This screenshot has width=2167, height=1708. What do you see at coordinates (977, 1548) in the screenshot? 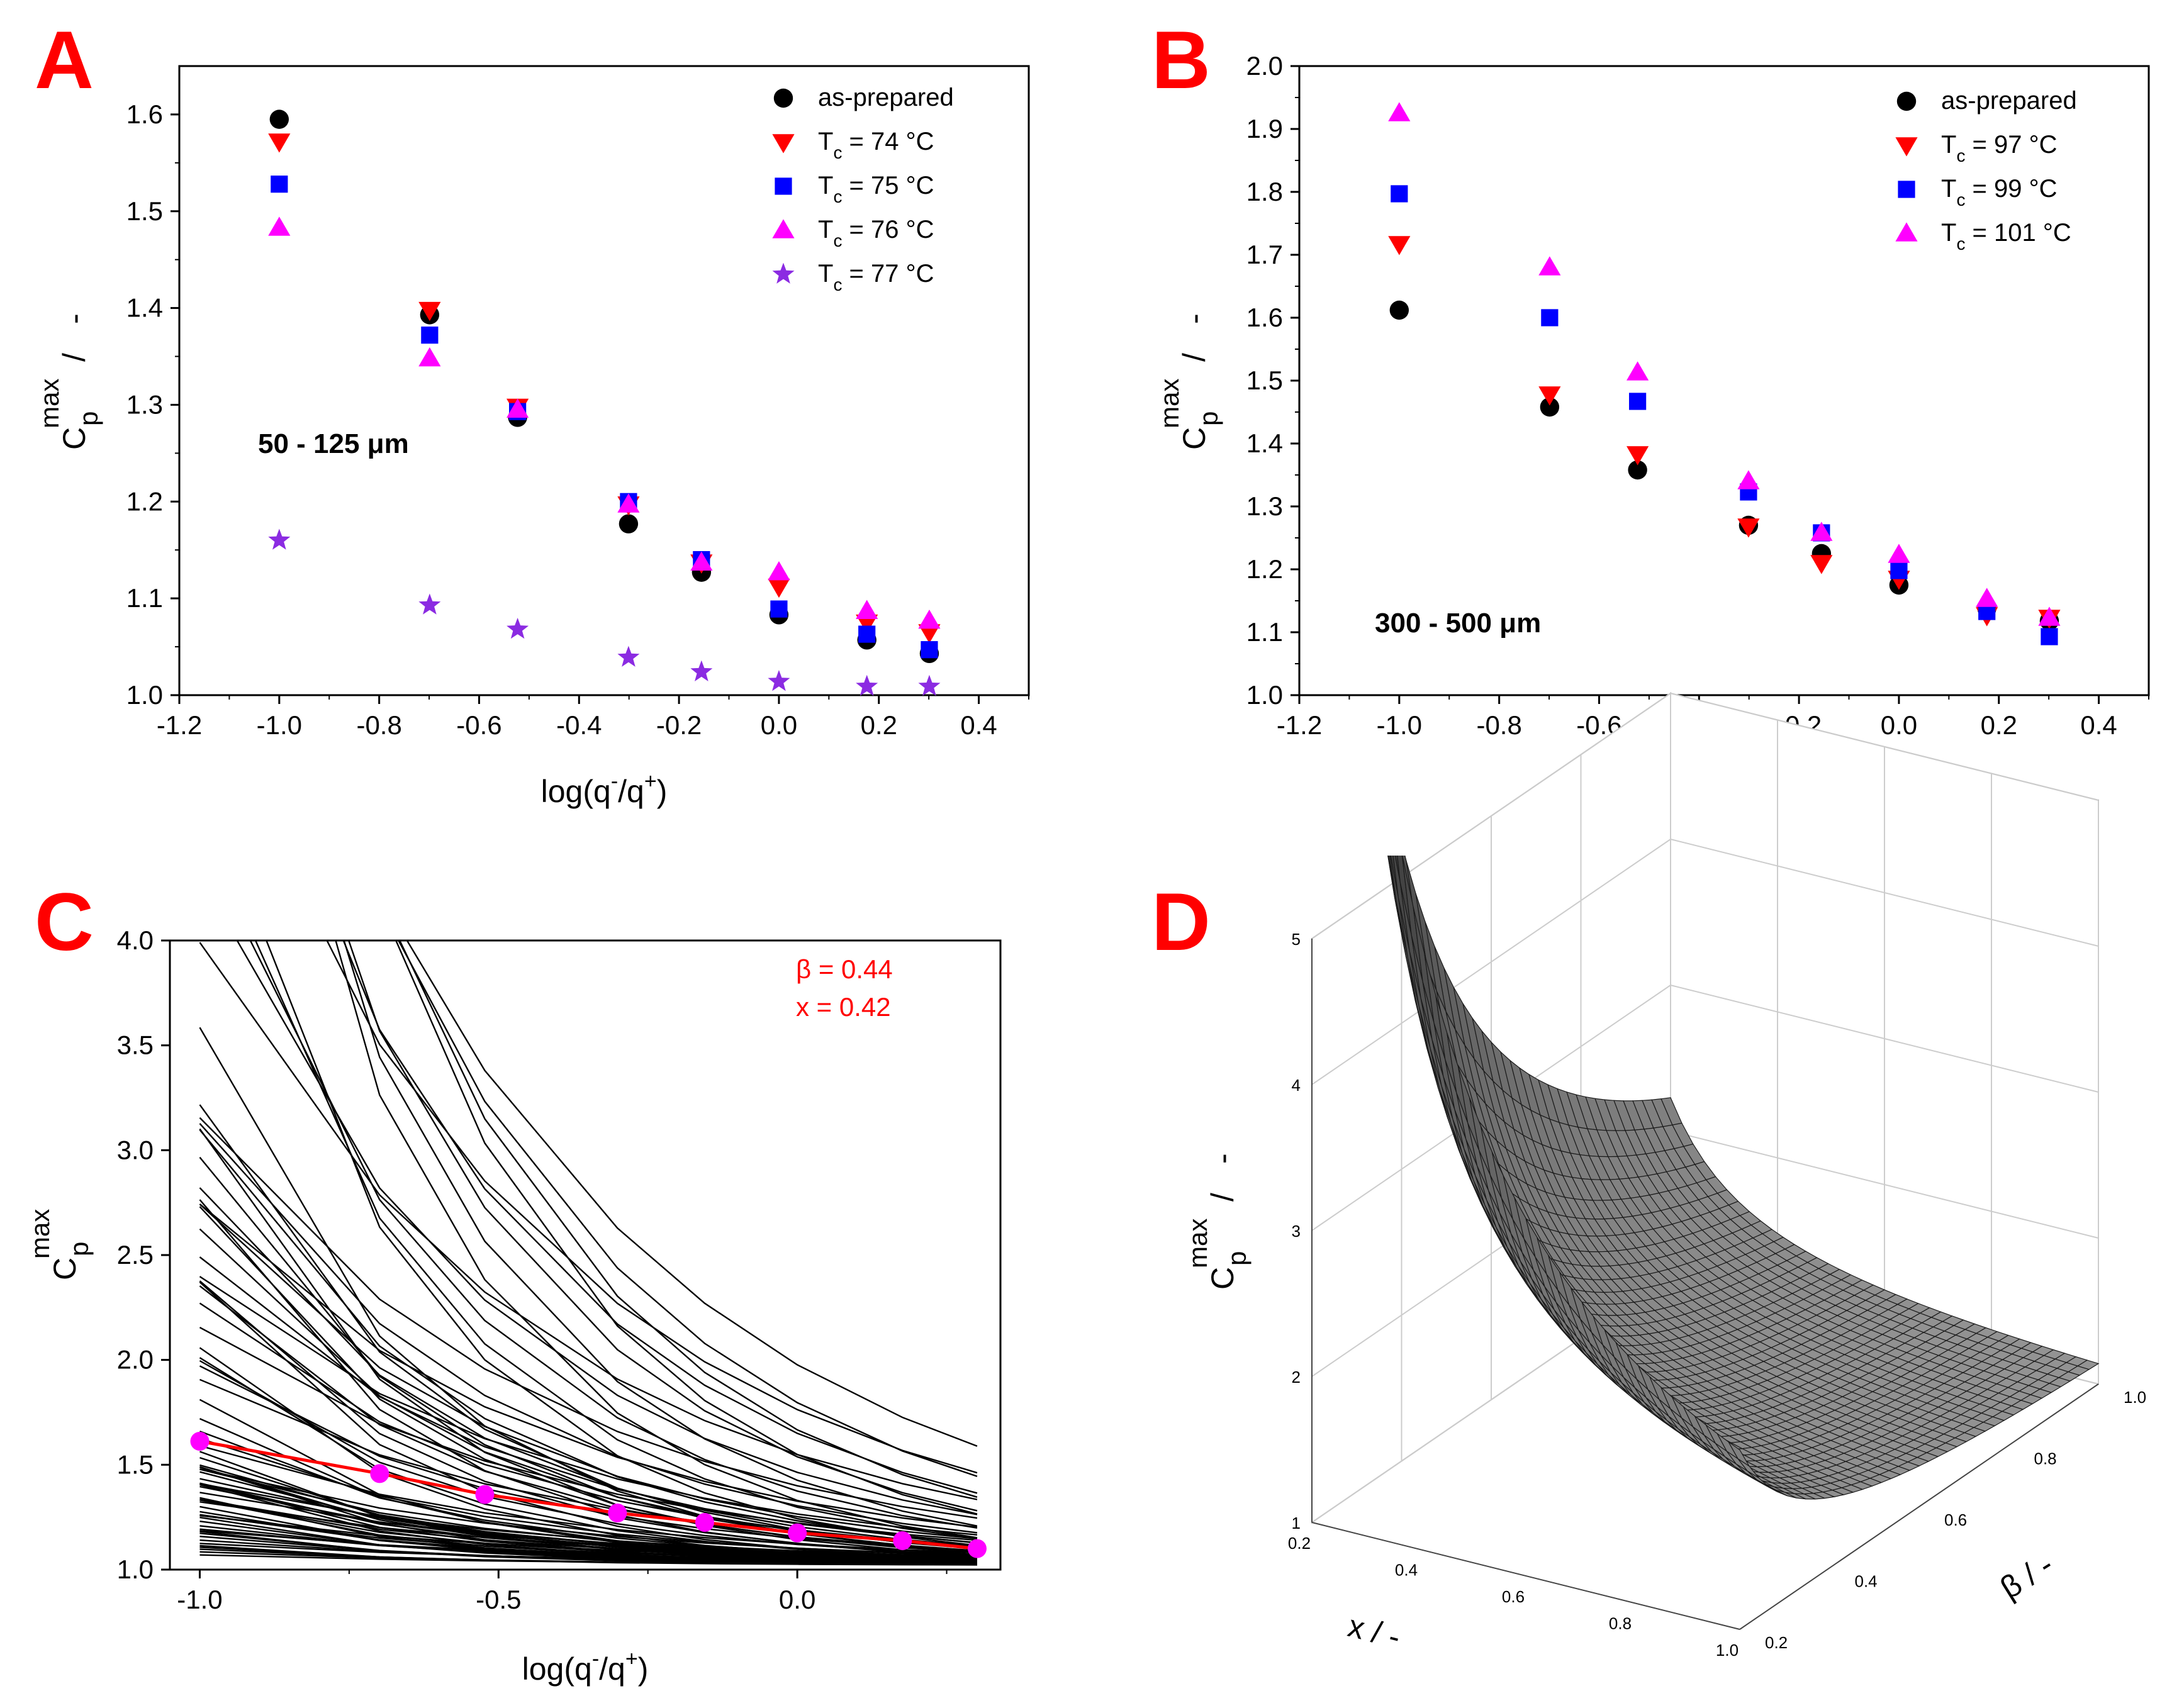
I see `fit-point` at bounding box center [977, 1548].